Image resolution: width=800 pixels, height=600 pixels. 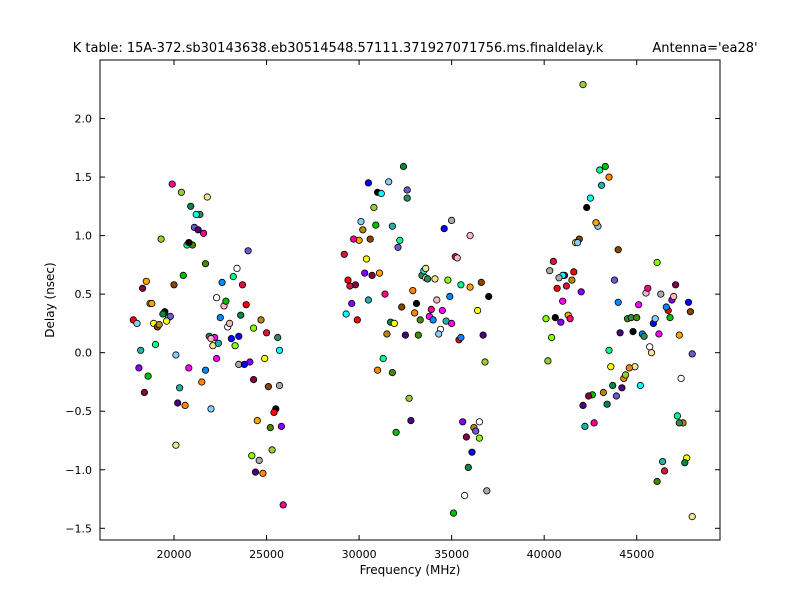 I want to click on y-tick-label: −1.0, so click(x=78, y=470).